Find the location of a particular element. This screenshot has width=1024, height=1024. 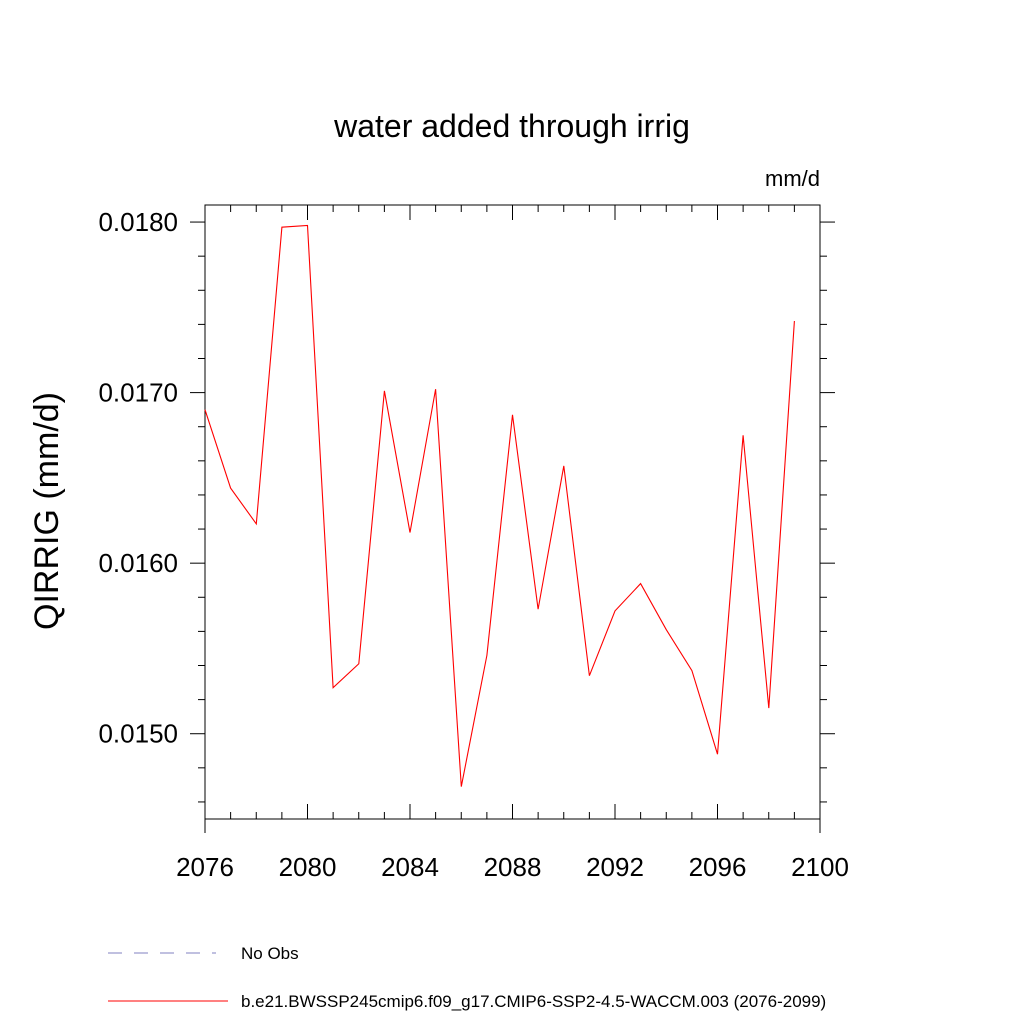

x-tick-label: 2092 is located at coordinates (615, 867).